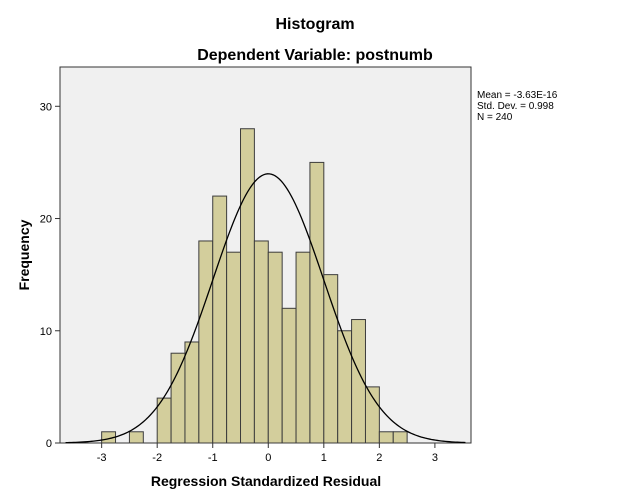  I want to click on x-tick-label: 3, so click(435, 458).